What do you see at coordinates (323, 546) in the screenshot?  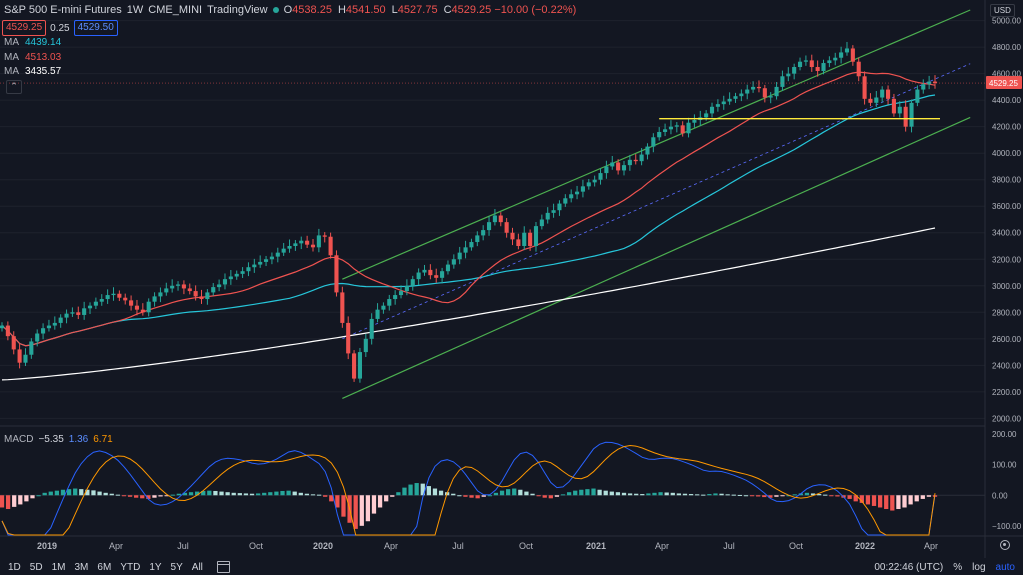 I see `time-tick-label: 2020` at bounding box center [323, 546].